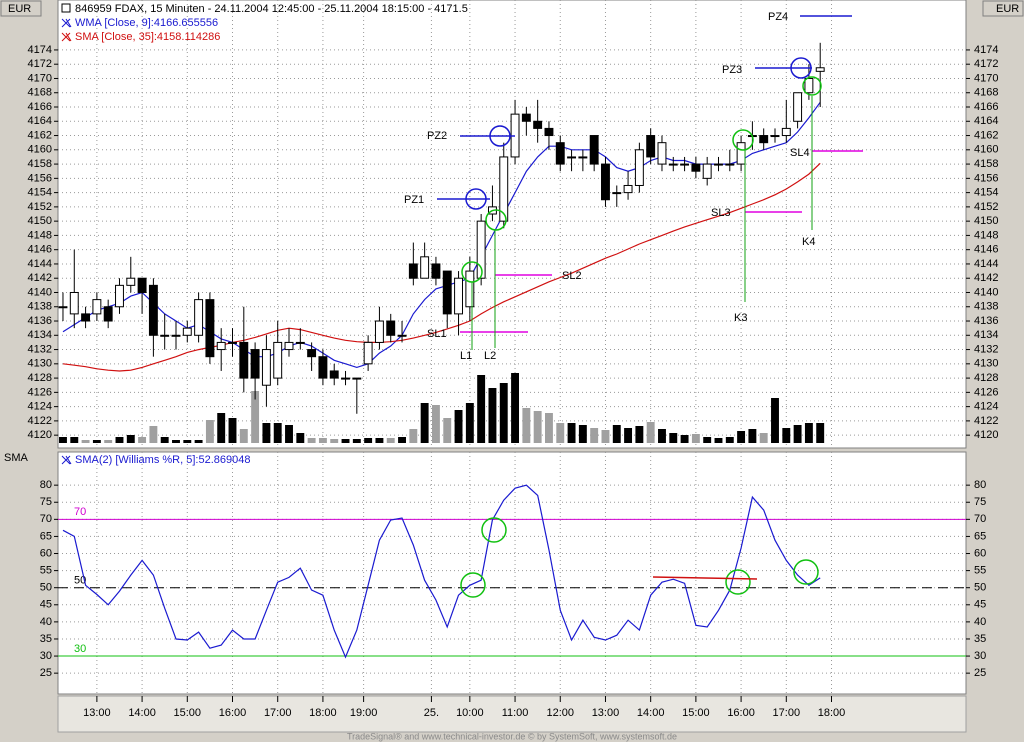 Image resolution: width=1024 pixels, height=742 pixels. I want to click on y-tick-label: 25, so click(46, 673).